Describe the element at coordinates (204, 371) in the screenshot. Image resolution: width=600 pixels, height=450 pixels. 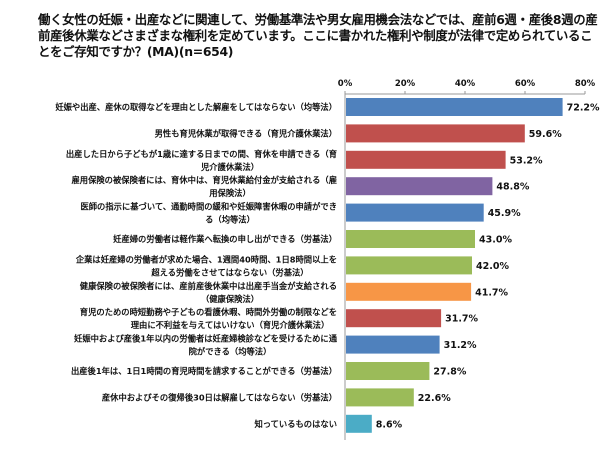
I see `category-label: 出産後1年は、1日1時間の育児時間を請求することができる（労基法）` at that location.